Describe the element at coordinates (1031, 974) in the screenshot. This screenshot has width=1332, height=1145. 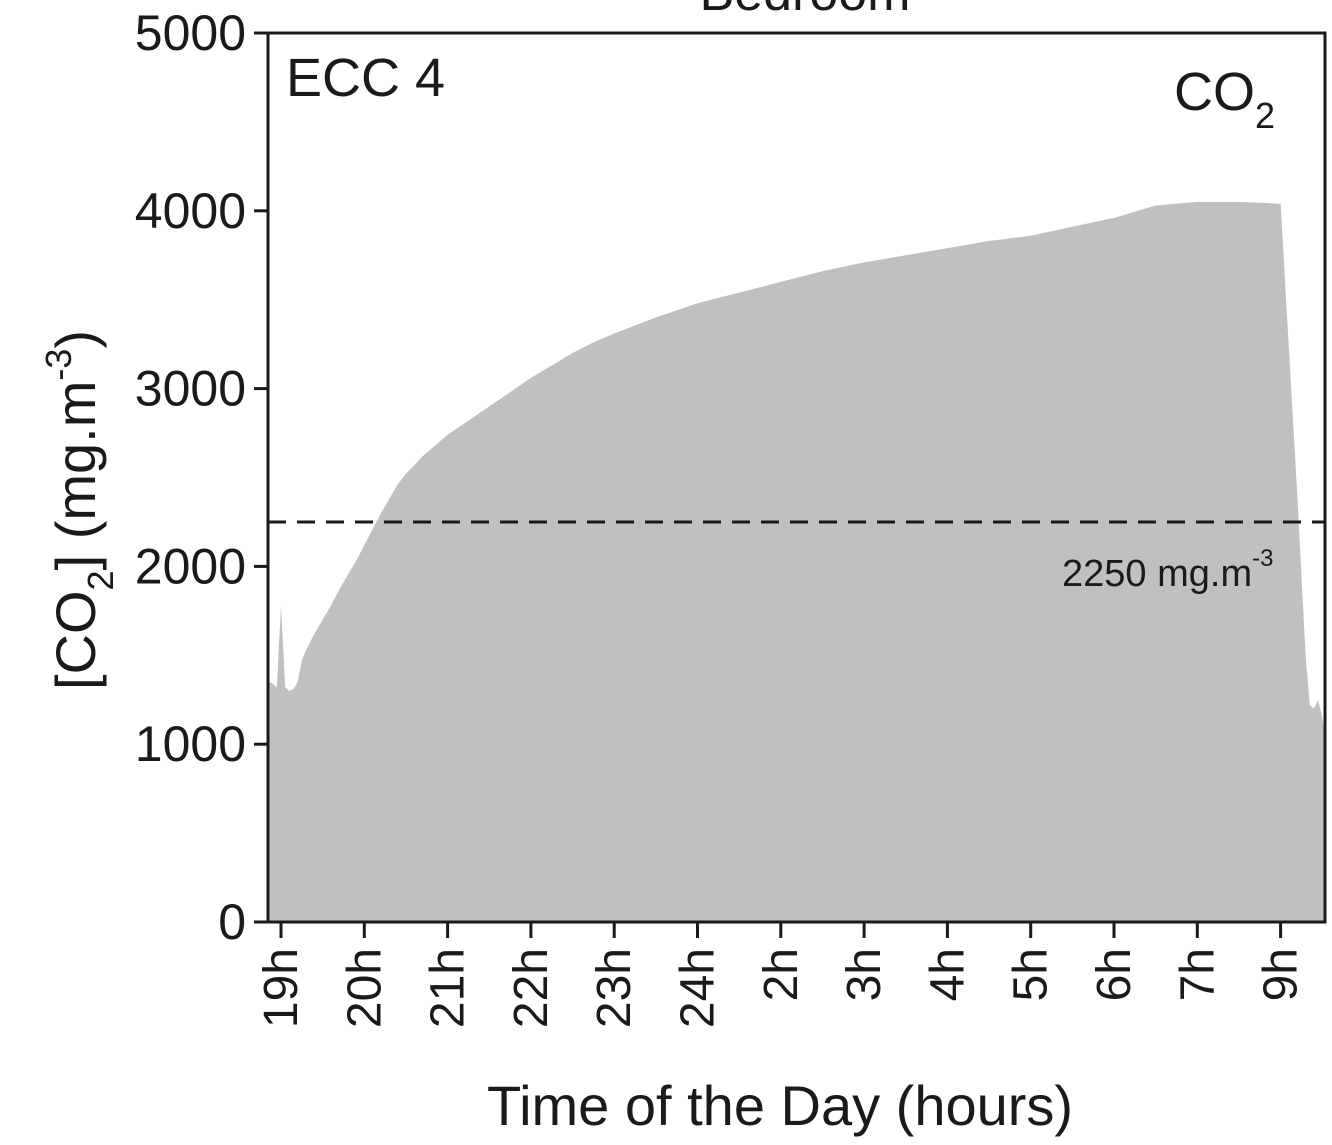
I see `x-tick-label-5h: 5h` at that location.